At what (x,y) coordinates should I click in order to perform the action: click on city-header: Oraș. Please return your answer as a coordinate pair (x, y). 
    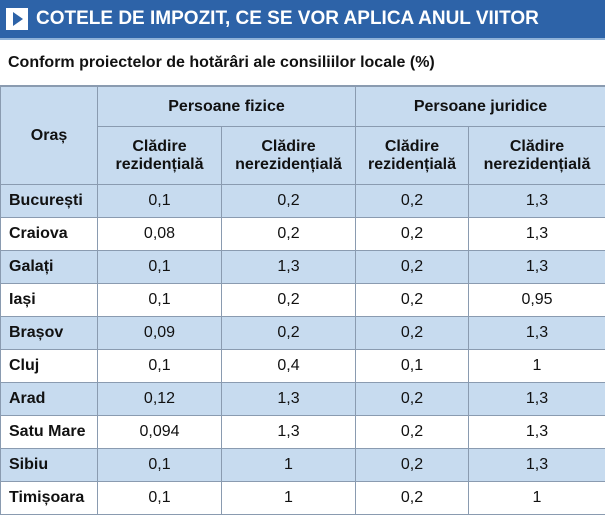
    Looking at the image, I should click on (49, 135).